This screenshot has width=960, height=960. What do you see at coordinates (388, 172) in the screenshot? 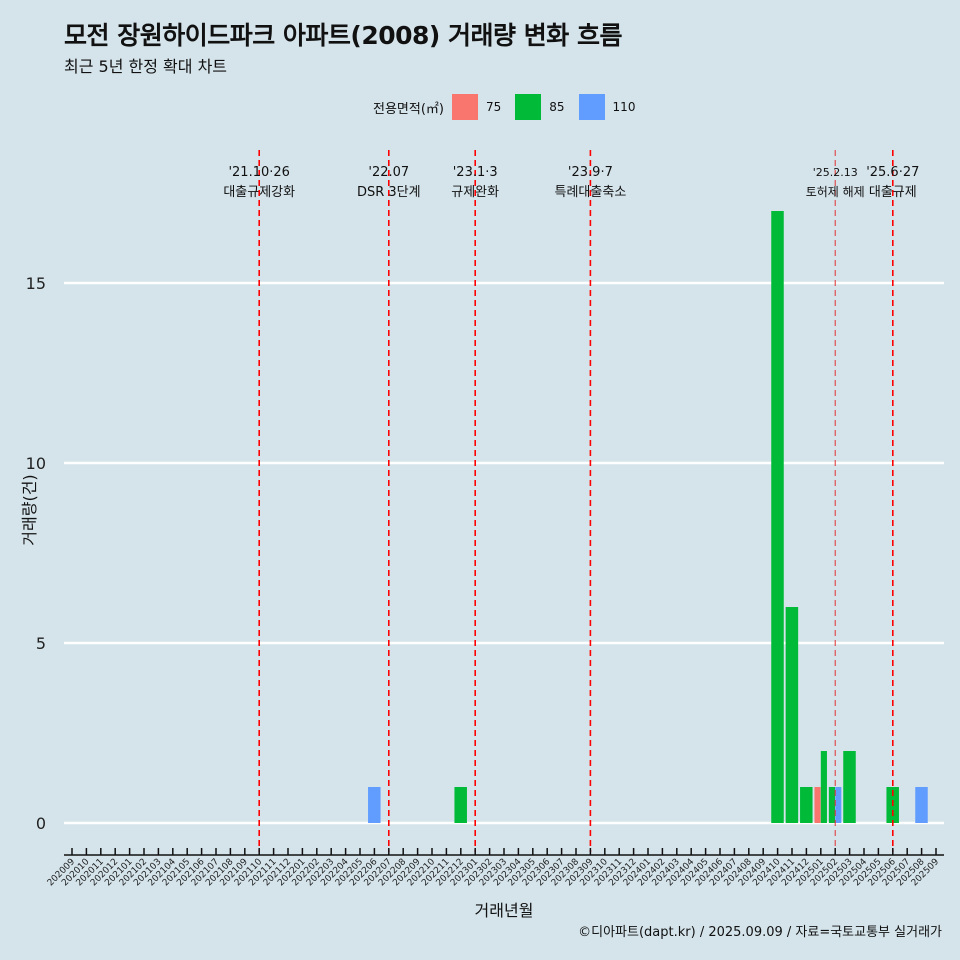
I see `event-date: '22.07` at bounding box center [388, 172].